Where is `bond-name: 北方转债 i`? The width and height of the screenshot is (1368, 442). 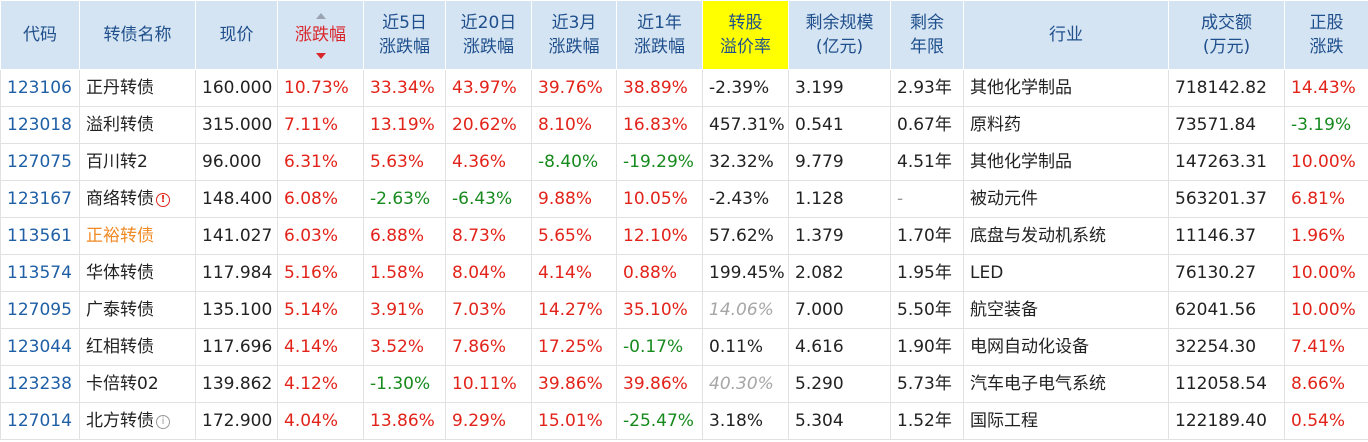 bond-name: 北方转债 i is located at coordinates (137, 421).